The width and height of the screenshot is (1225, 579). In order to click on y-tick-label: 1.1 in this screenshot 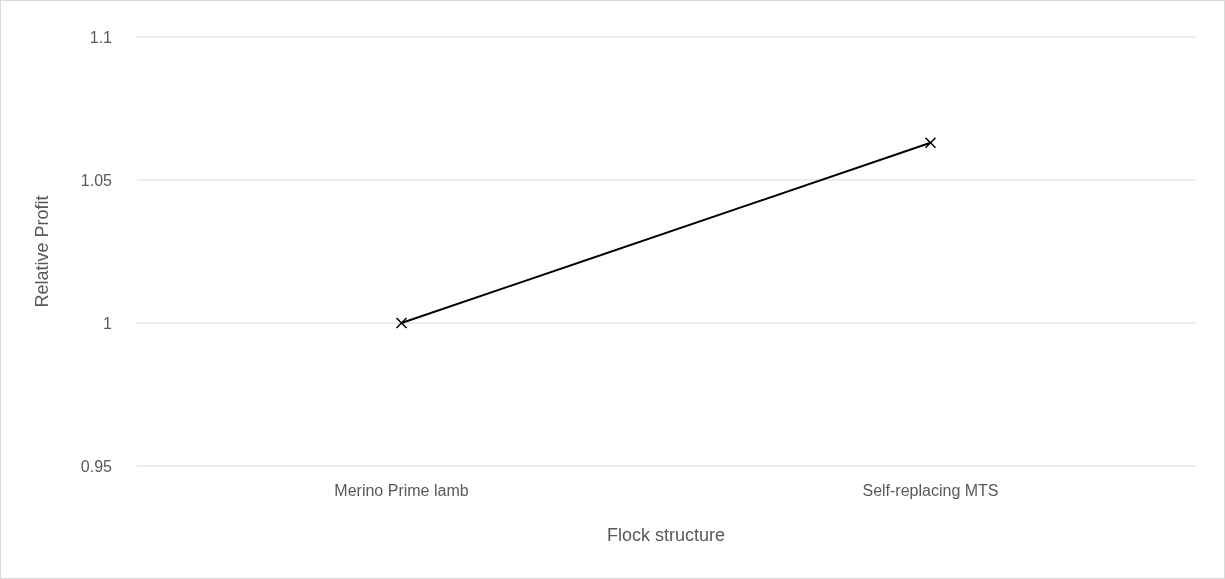, I will do `click(101, 37)`.